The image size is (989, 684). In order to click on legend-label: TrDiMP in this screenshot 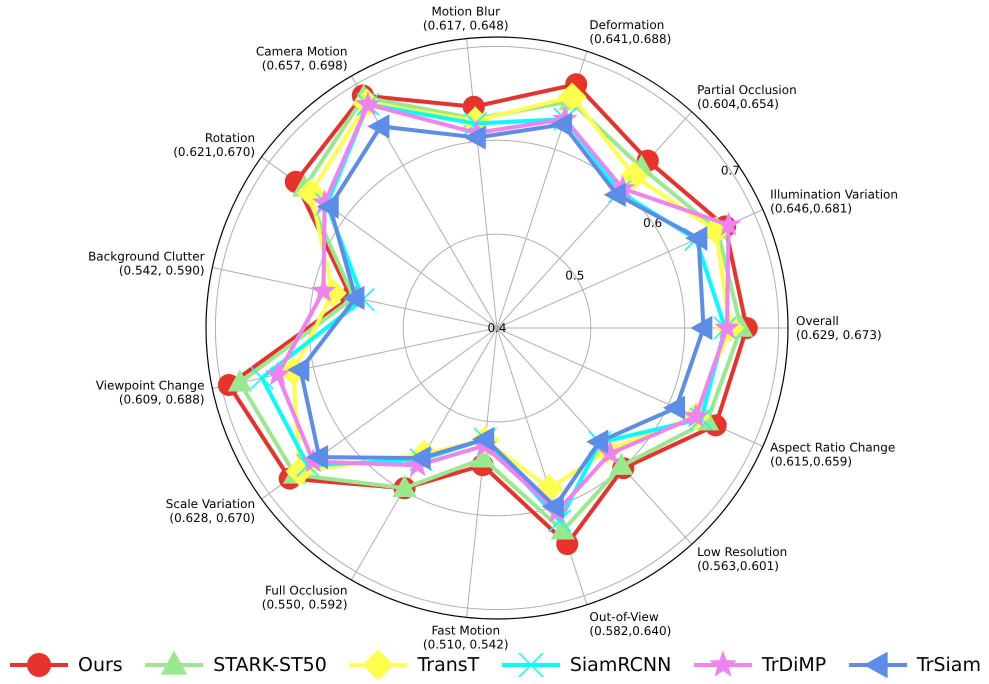, I will do `click(794, 665)`.